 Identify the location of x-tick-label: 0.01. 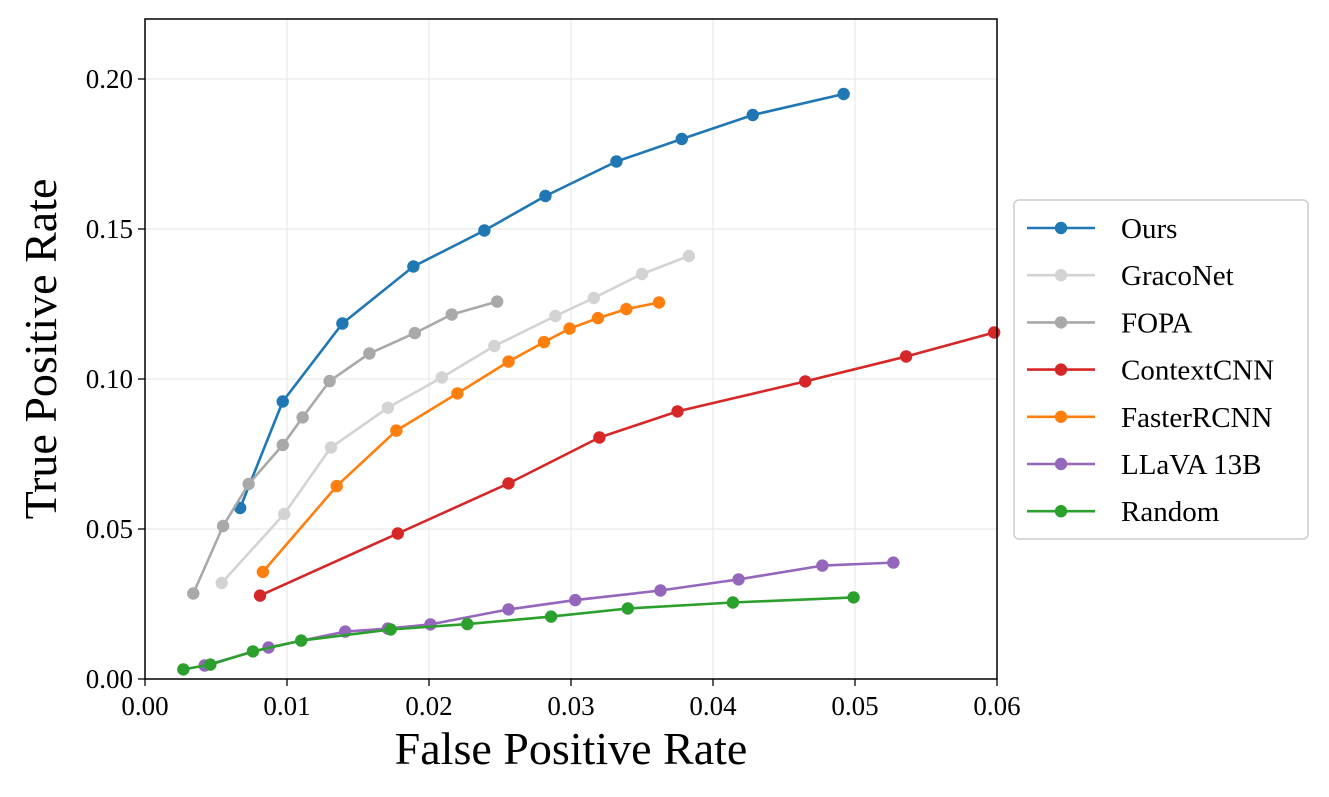
(286, 706).